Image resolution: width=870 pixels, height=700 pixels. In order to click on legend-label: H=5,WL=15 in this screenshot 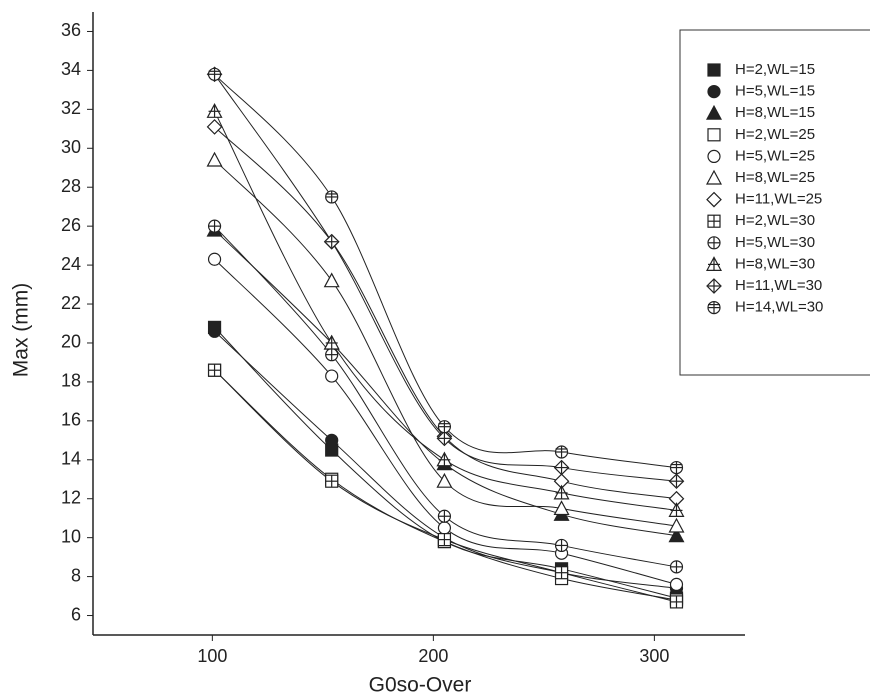, I will do `click(775, 91)`.